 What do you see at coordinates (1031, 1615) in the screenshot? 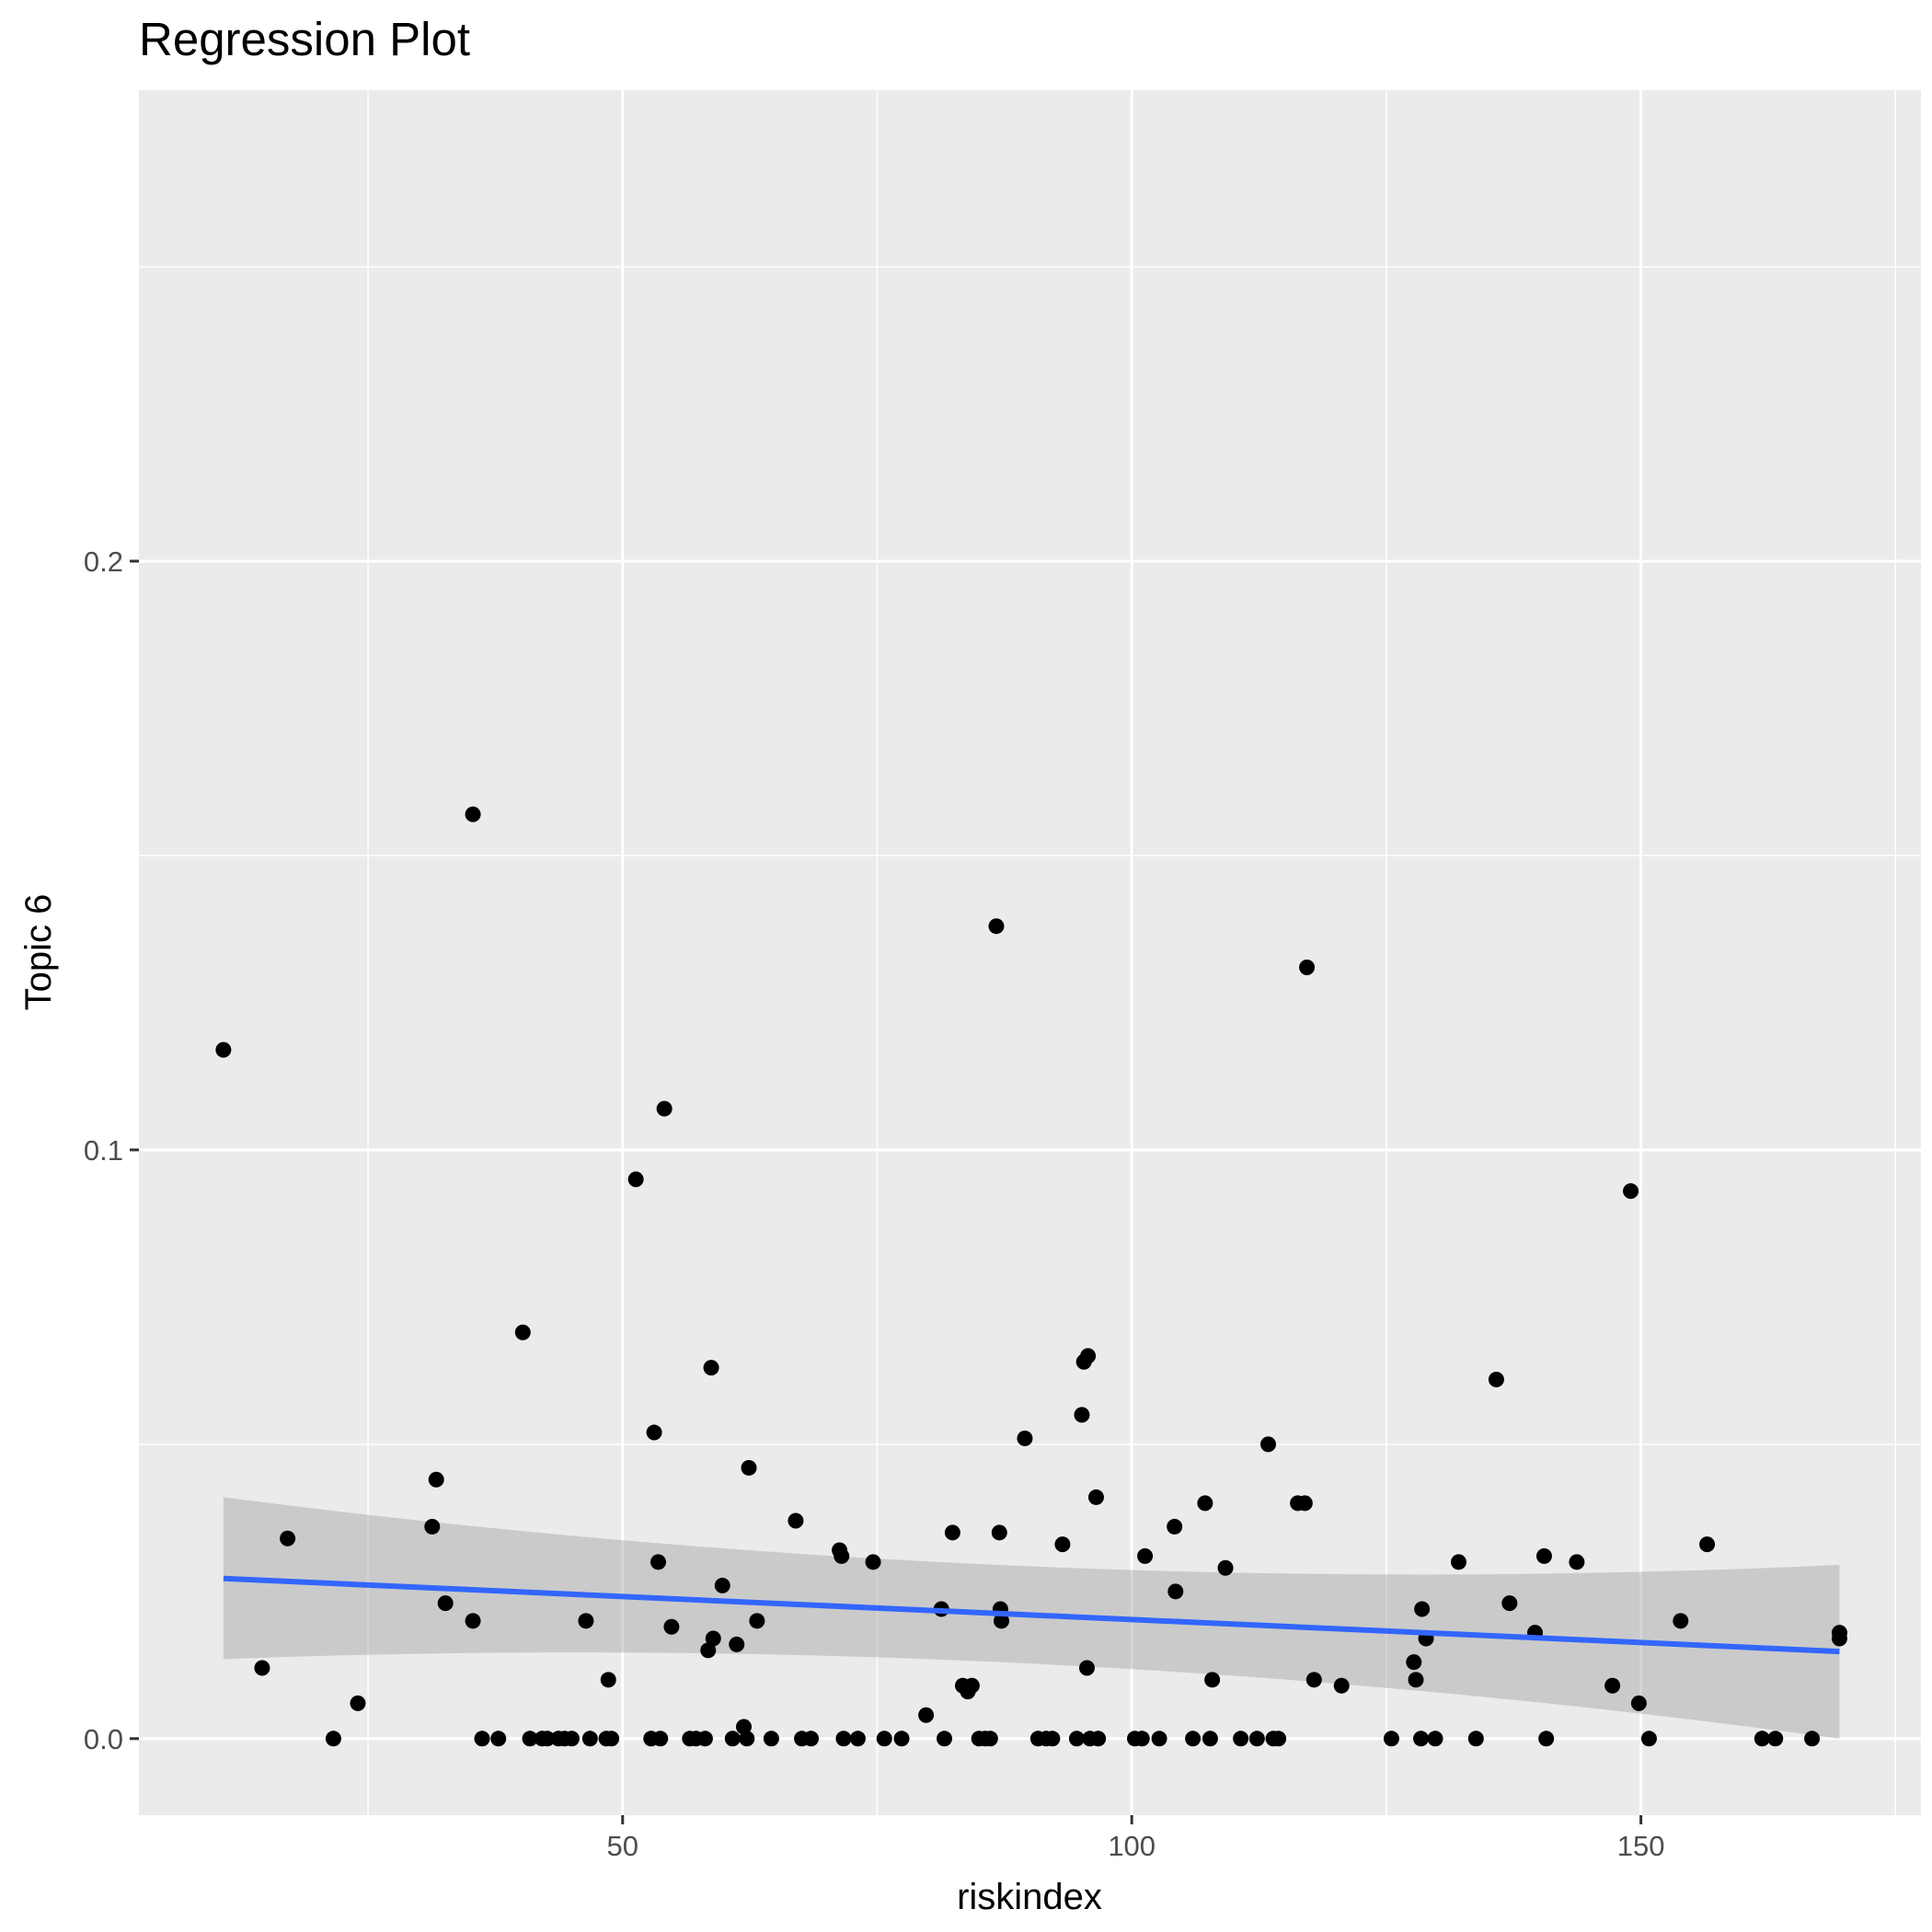
I see `regression-line` at bounding box center [1031, 1615].